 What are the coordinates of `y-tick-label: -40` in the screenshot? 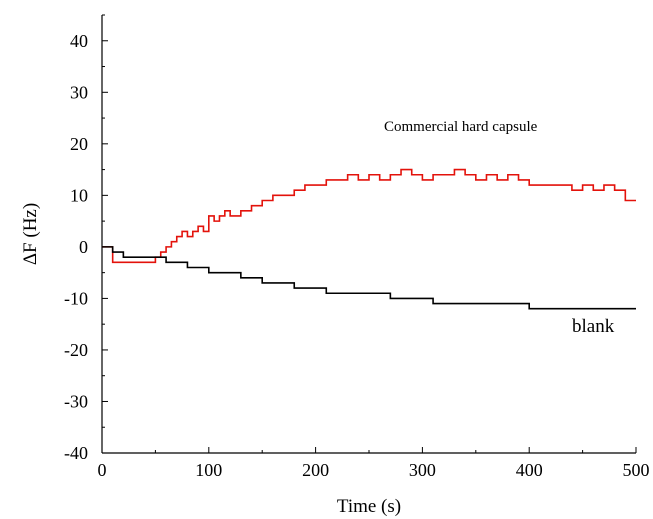 It's located at (76, 453).